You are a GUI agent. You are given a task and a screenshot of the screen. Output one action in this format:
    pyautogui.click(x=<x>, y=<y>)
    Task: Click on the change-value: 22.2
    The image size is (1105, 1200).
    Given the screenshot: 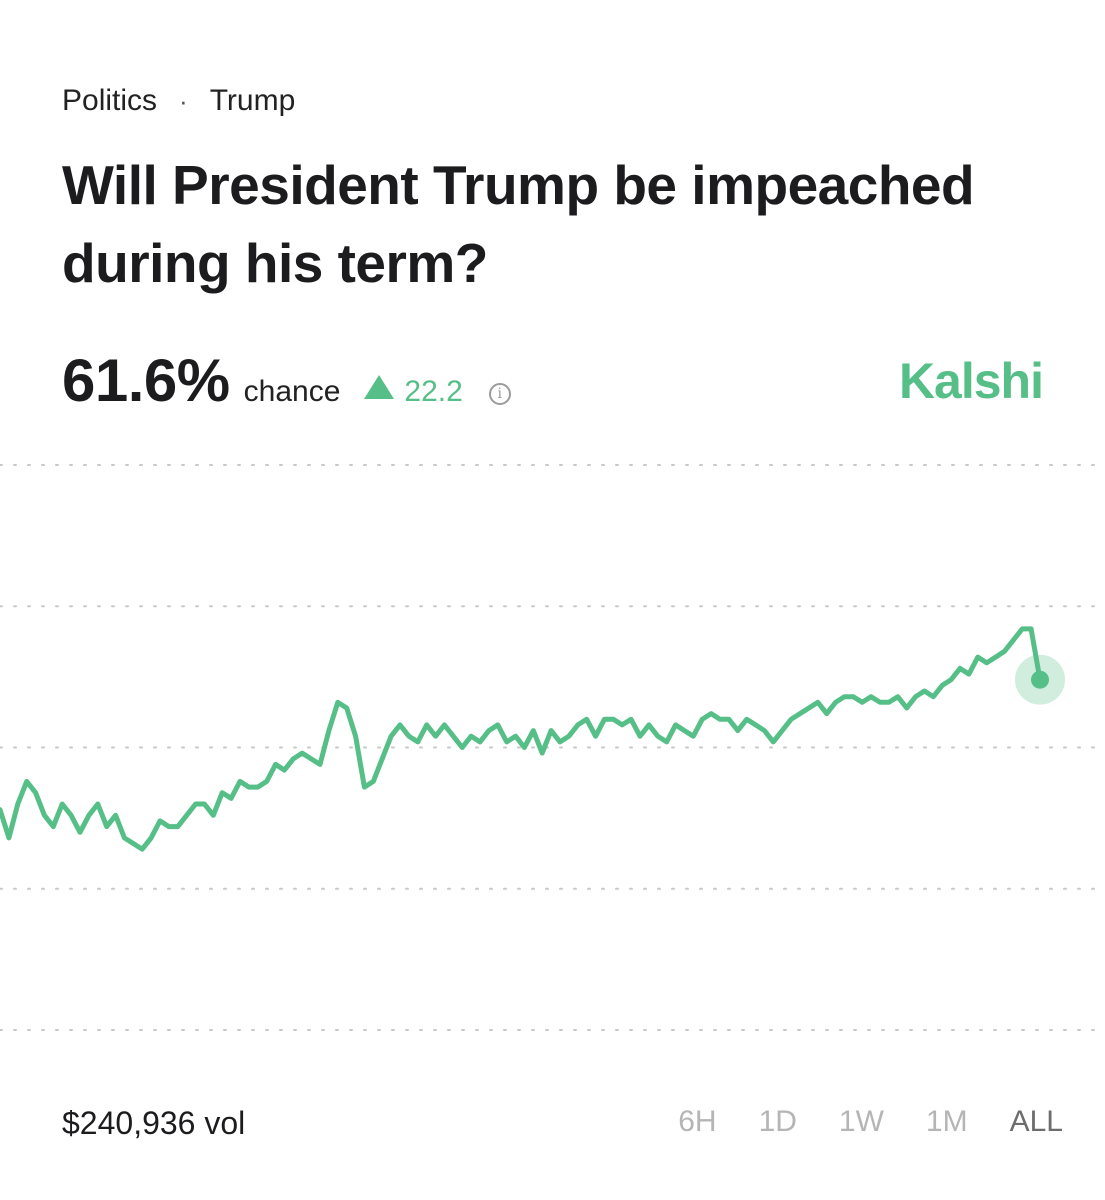 What is the action you would take?
    pyautogui.click(x=433, y=391)
    